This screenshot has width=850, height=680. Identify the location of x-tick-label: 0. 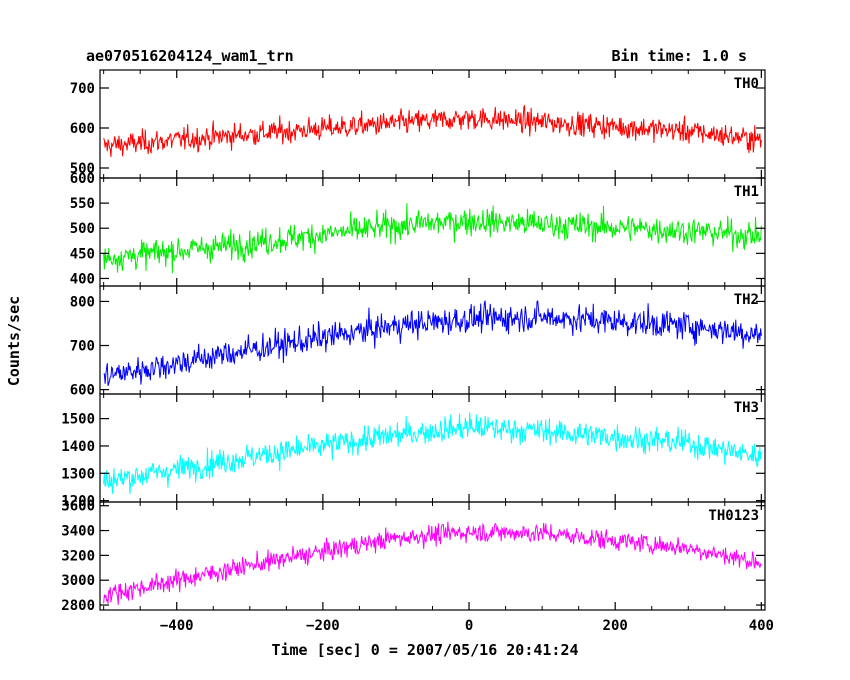
(469, 626).